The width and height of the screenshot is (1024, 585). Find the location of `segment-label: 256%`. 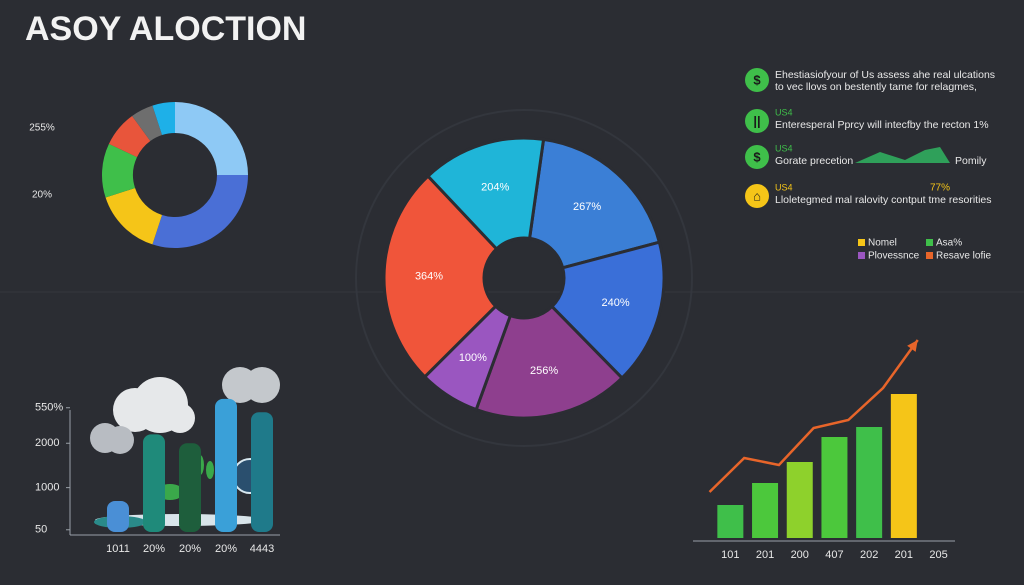

segment-label: 256% is located at coordinates (544, 371).